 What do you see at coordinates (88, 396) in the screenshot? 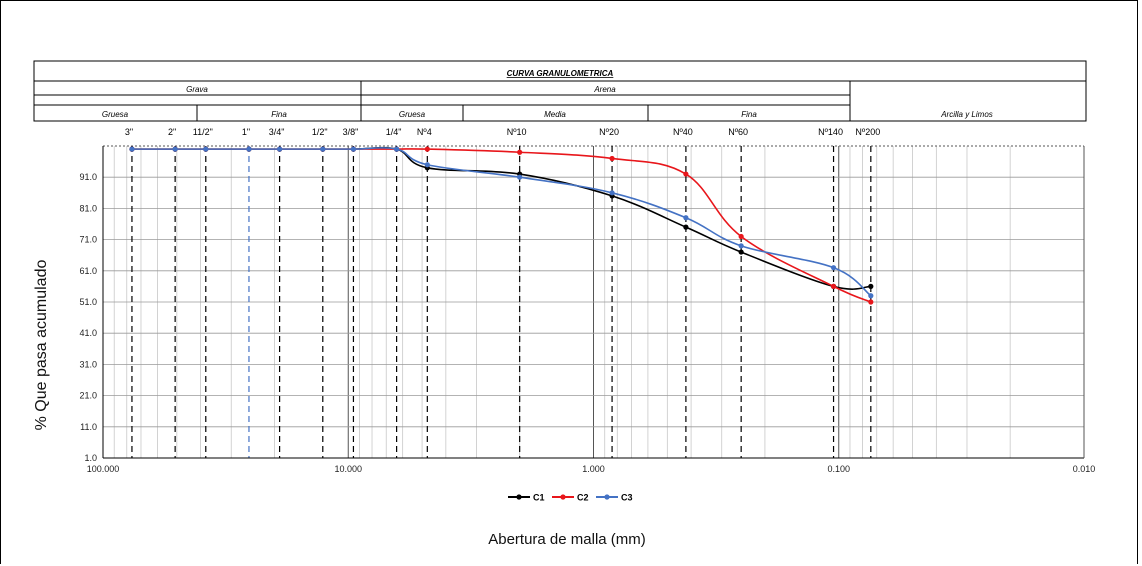
I see `y-tick-label: 21.0` at bounding box center [88, 396].